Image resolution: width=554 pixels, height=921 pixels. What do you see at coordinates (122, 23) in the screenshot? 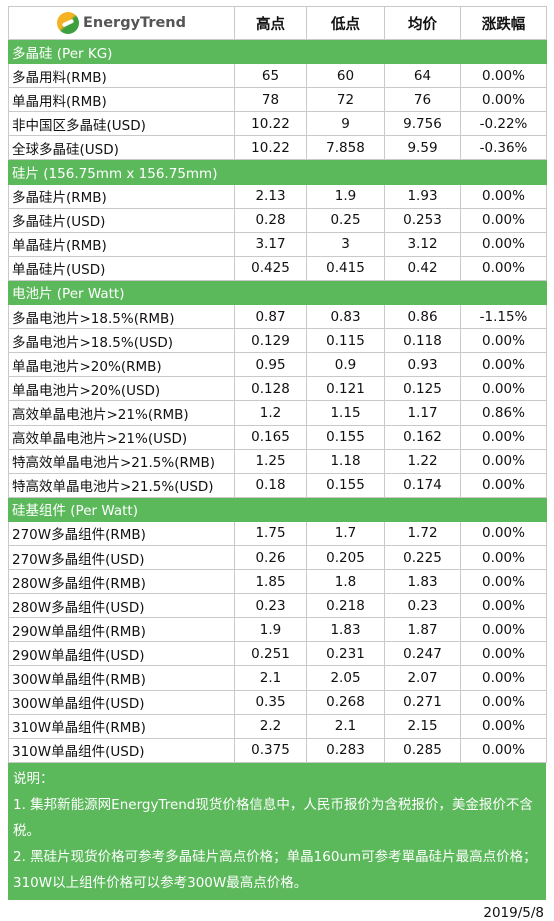
I see `energytrend-logo: EnergyTrend` at bounding box center [122, 23].